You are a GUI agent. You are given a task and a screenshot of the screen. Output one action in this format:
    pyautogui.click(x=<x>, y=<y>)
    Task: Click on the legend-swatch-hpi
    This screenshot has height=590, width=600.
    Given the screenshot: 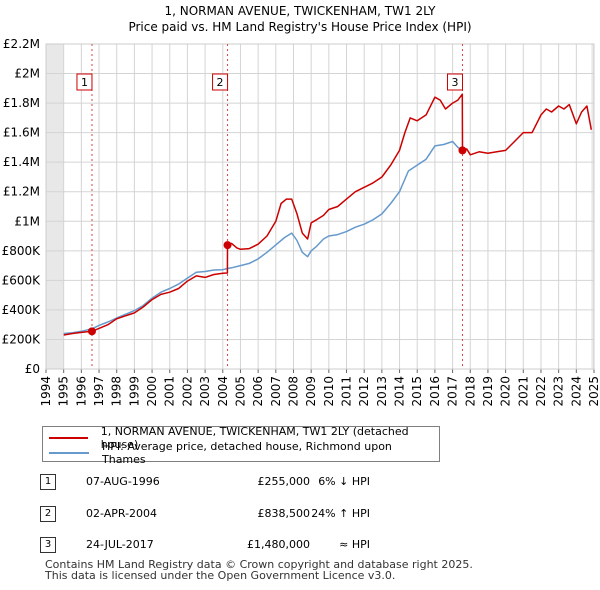 What is the action you would take?
    pyautogui.click(x=69, y=453)
    